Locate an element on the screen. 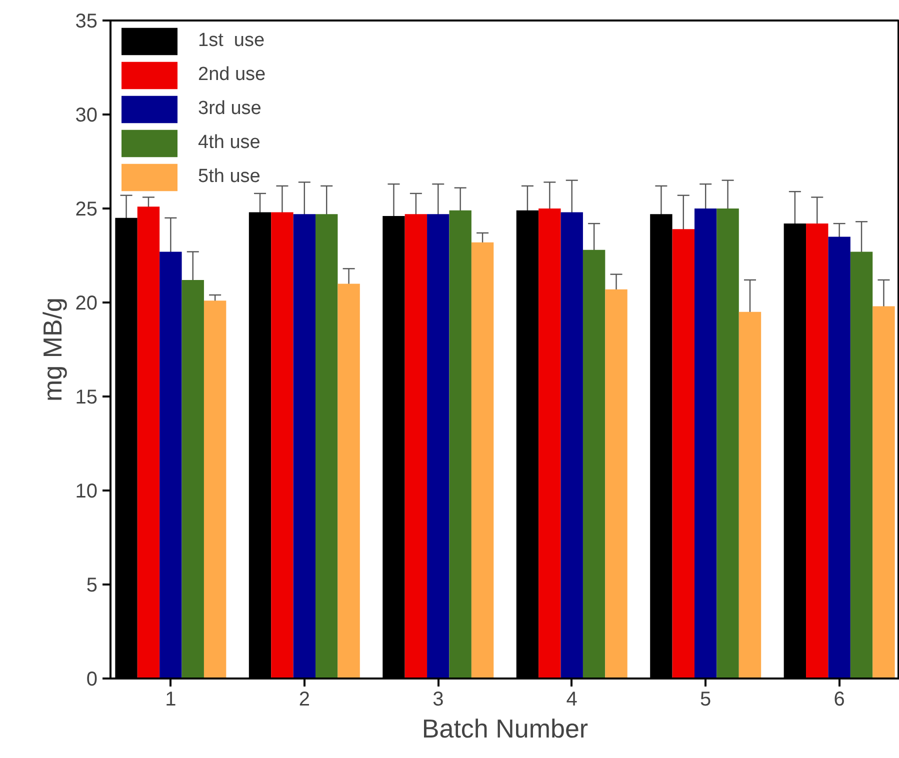  legend-label: 5th use is located at coordinates (229, 177).